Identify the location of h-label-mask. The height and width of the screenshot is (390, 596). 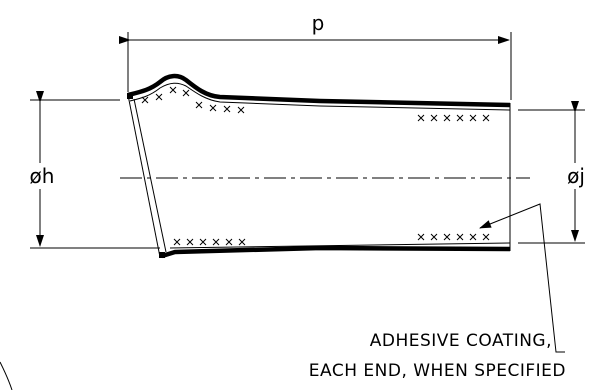
(42, 176).